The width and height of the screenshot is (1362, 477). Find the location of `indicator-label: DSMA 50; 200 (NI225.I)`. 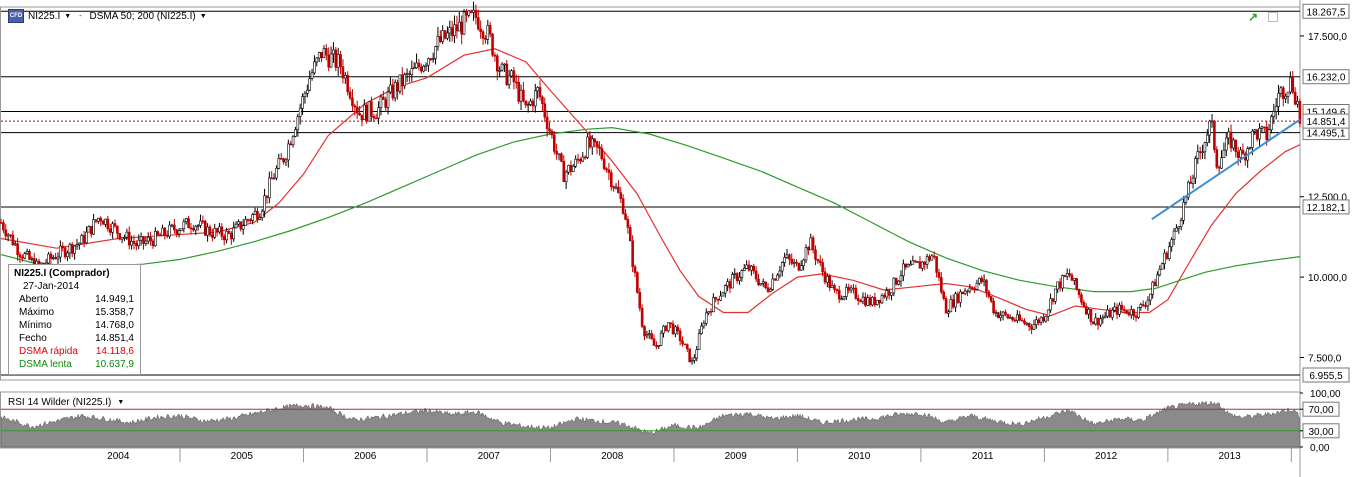

indicator-label: DSMA 50; 200 (NI225.I) is located at coordinates (142, 16).